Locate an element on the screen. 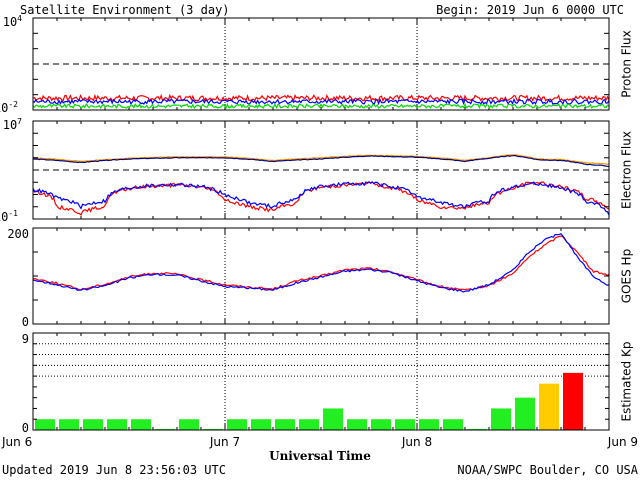 The height and width of the screenshot is (480, 640). x-tick-label: Jun 8 is located at coordinates (416, 442).